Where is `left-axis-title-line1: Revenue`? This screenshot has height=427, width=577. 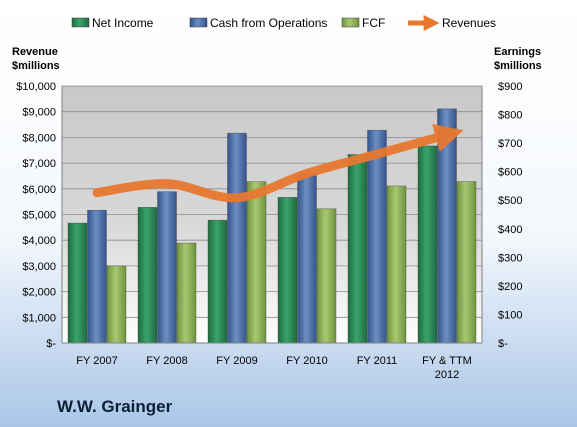 left-axis-title-line1: Revenue is located at coordinates (35, 52).